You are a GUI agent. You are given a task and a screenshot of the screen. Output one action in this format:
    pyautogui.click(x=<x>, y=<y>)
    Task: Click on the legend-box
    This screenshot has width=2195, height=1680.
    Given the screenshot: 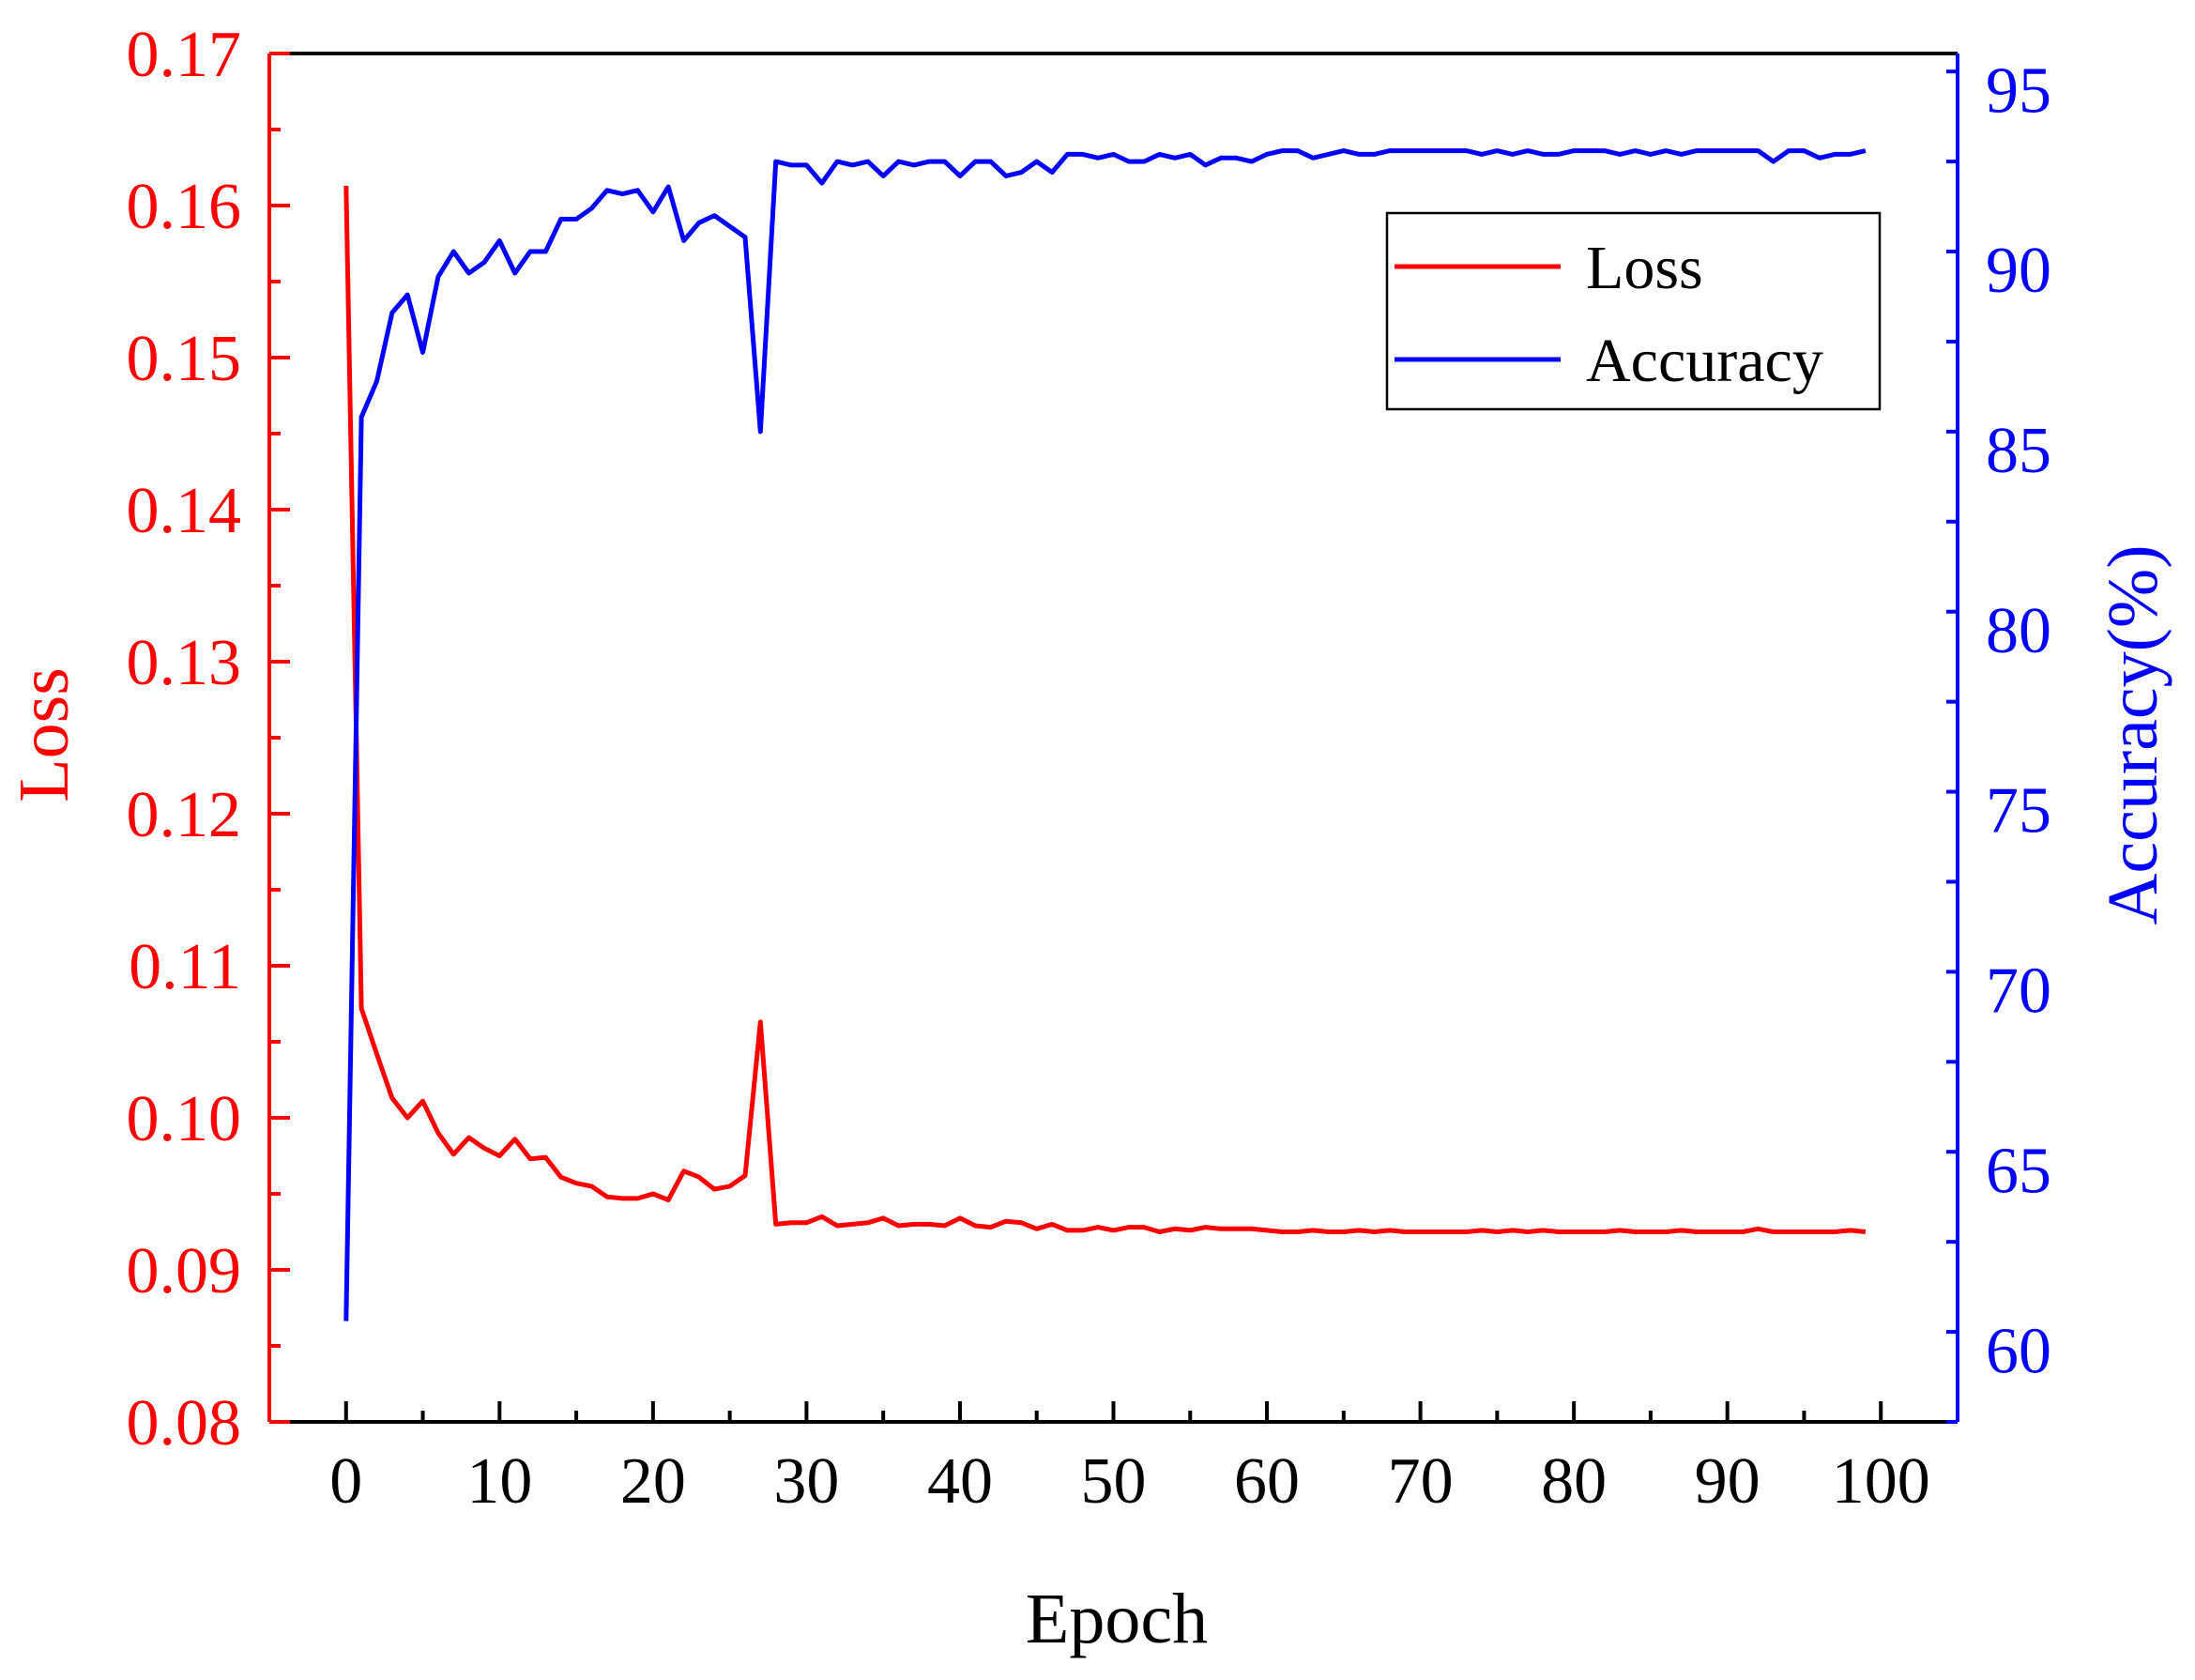 What is the action you would take?
    pyautogui.click(x=1633, y=311)
    